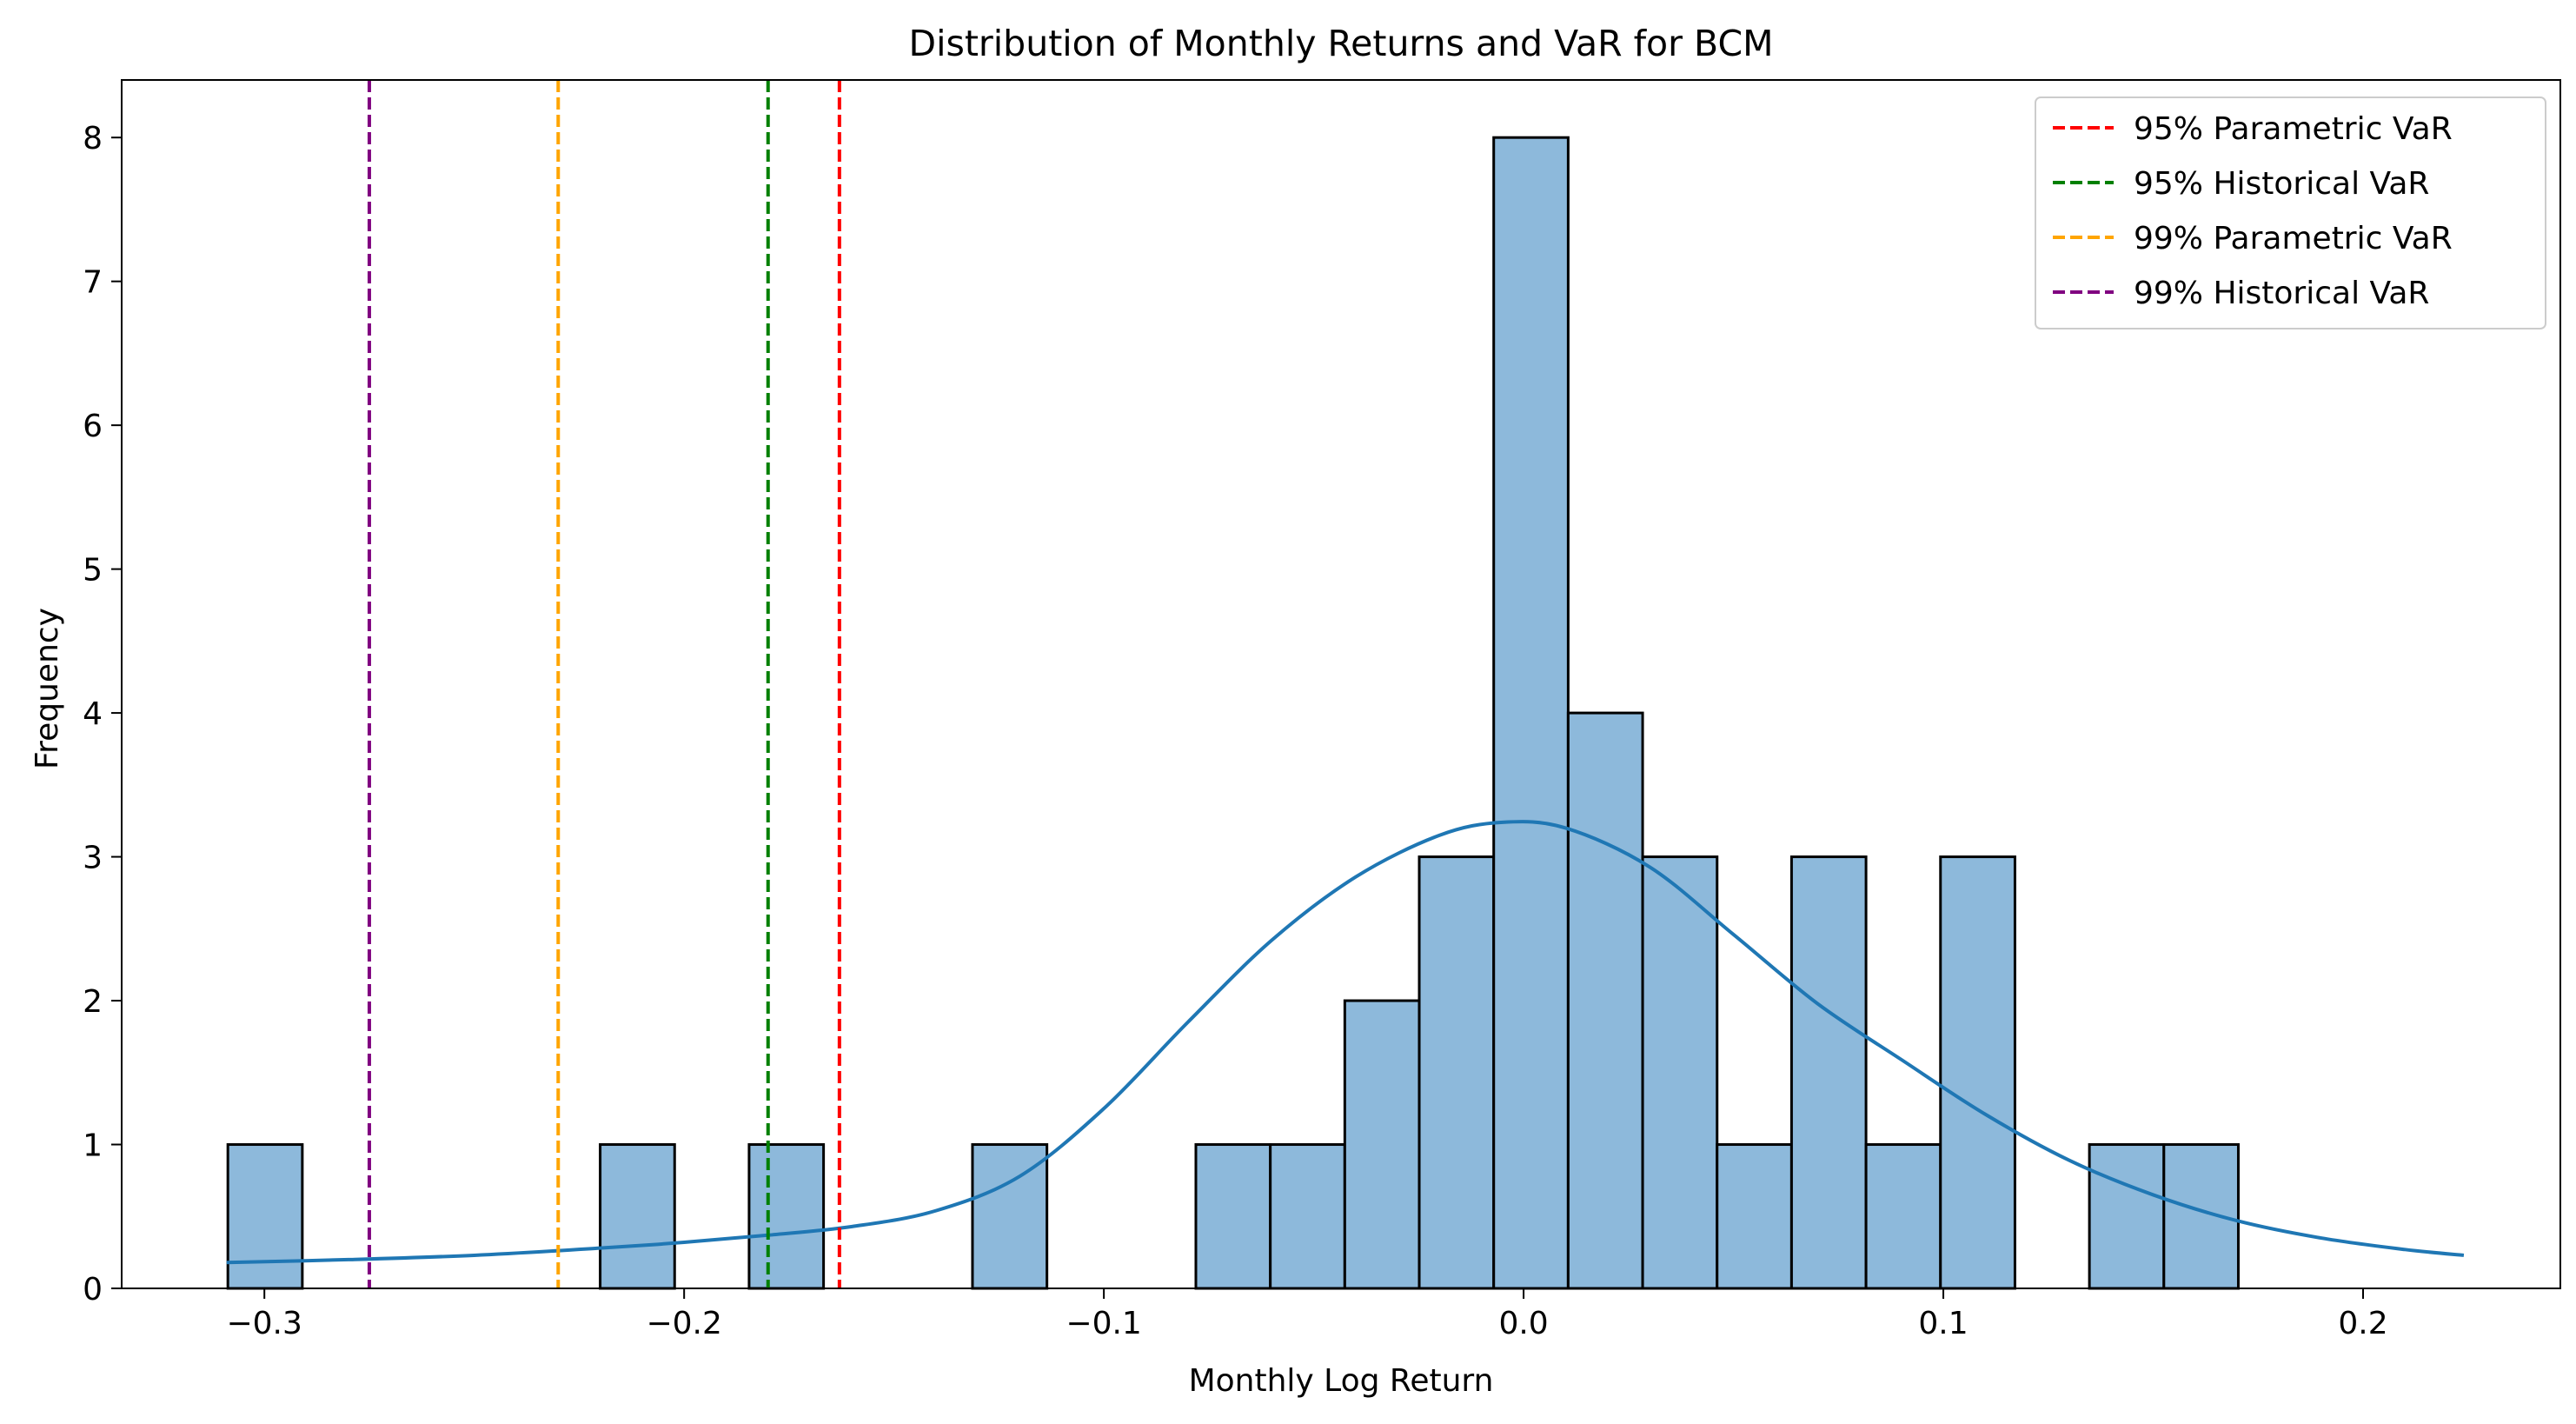  What do you see at coordinates (683, 1323) in the screenshot?
I see `x-tick-label: −0.2` at bounding box center [683, 1323].